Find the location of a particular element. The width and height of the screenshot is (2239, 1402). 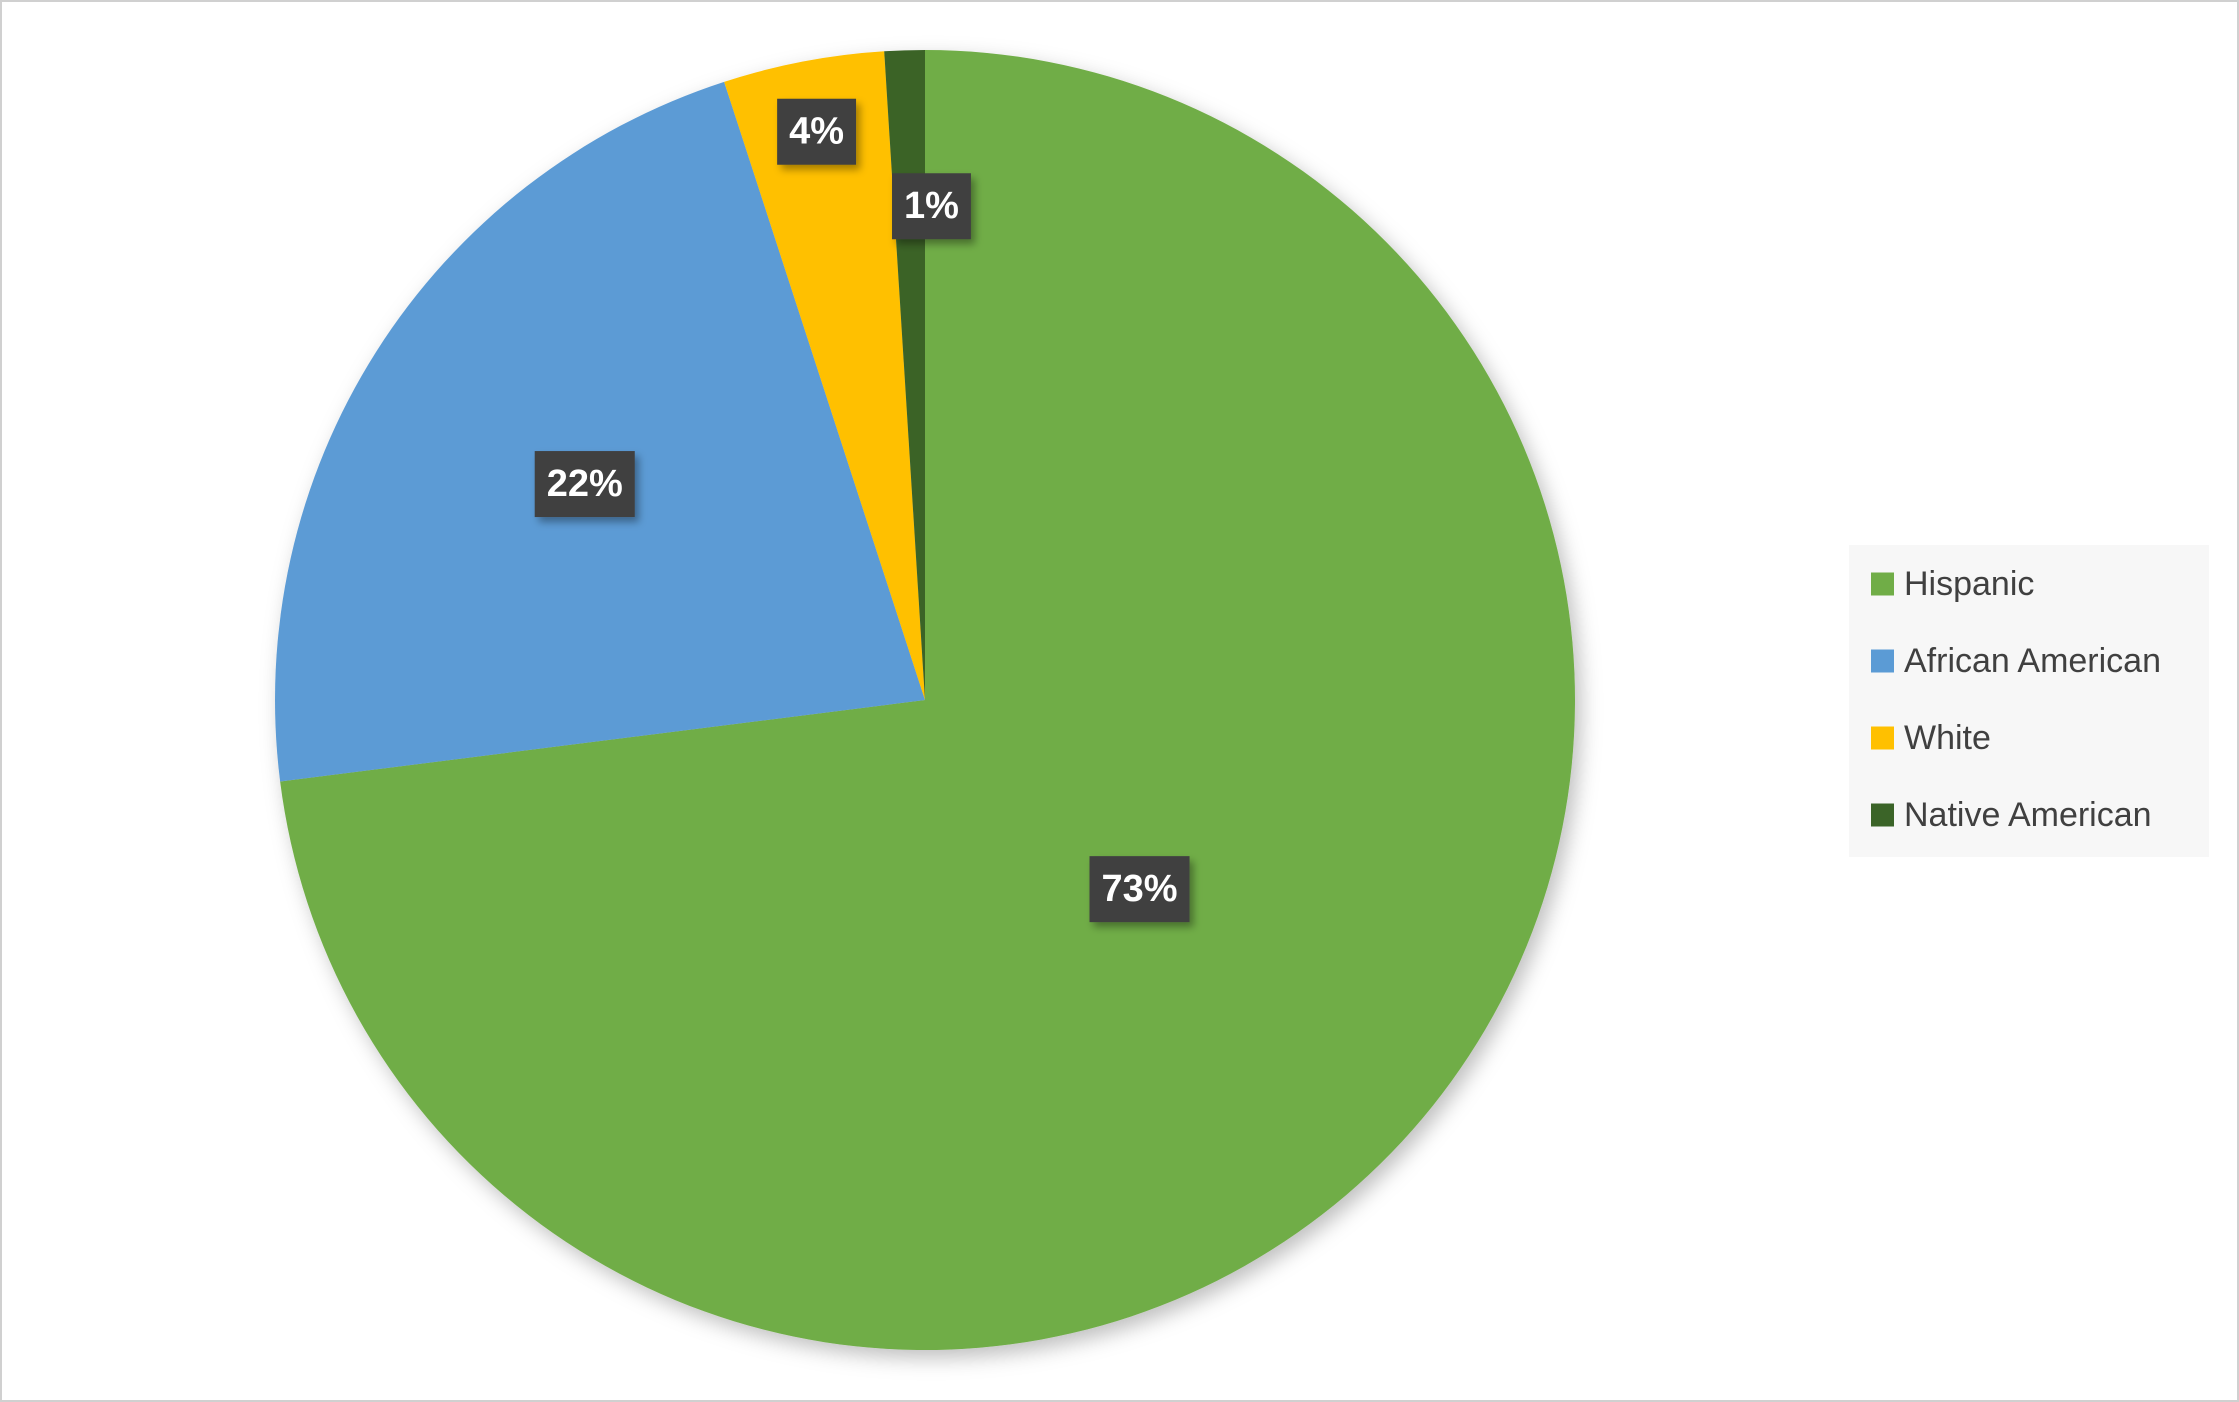

data-label: 73% is located at coordinates (1140, 889).